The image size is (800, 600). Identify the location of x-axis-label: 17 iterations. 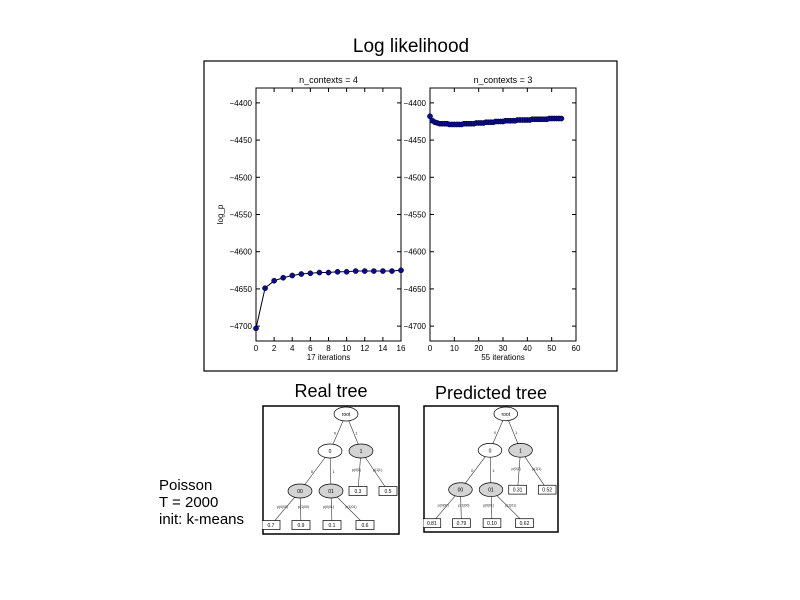
(329, 357).